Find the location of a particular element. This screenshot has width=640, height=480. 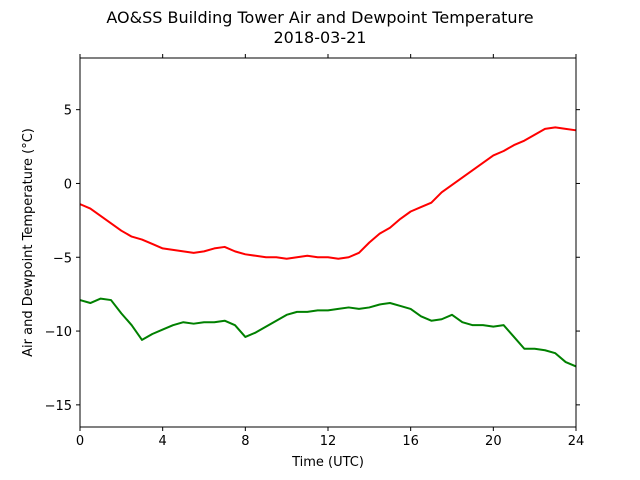

x-tick-label: 12 is located at coordinates (328, 441).